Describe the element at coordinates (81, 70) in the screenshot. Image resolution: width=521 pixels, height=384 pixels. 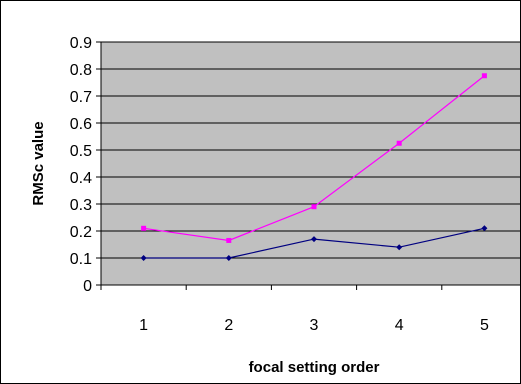
I see `y-tick-label: 0.8` at that location.